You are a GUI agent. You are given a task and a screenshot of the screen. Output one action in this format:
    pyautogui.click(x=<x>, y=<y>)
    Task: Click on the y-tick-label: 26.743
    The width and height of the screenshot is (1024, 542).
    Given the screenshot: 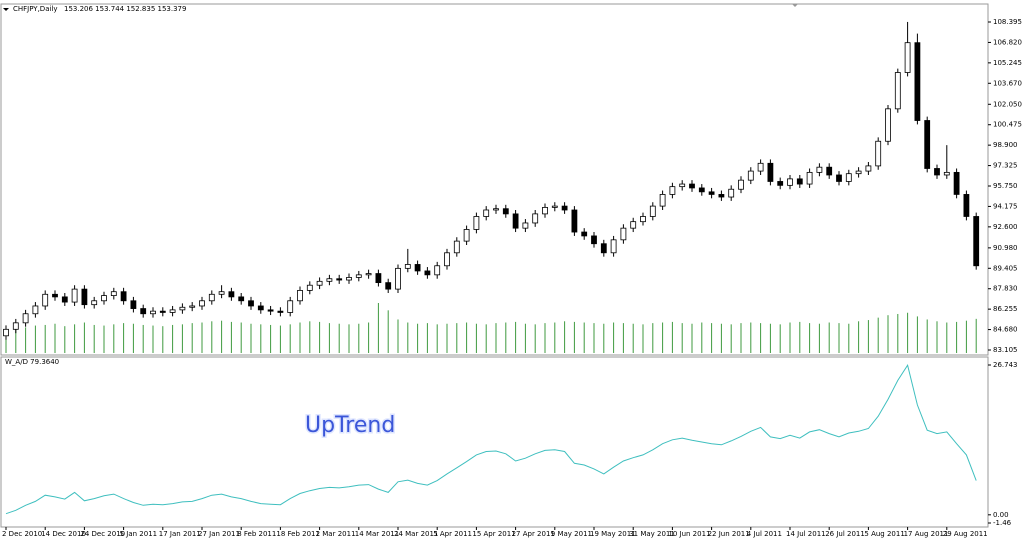 What is the action you would take?
    pyautogui.click(x=1005, y=365)
    